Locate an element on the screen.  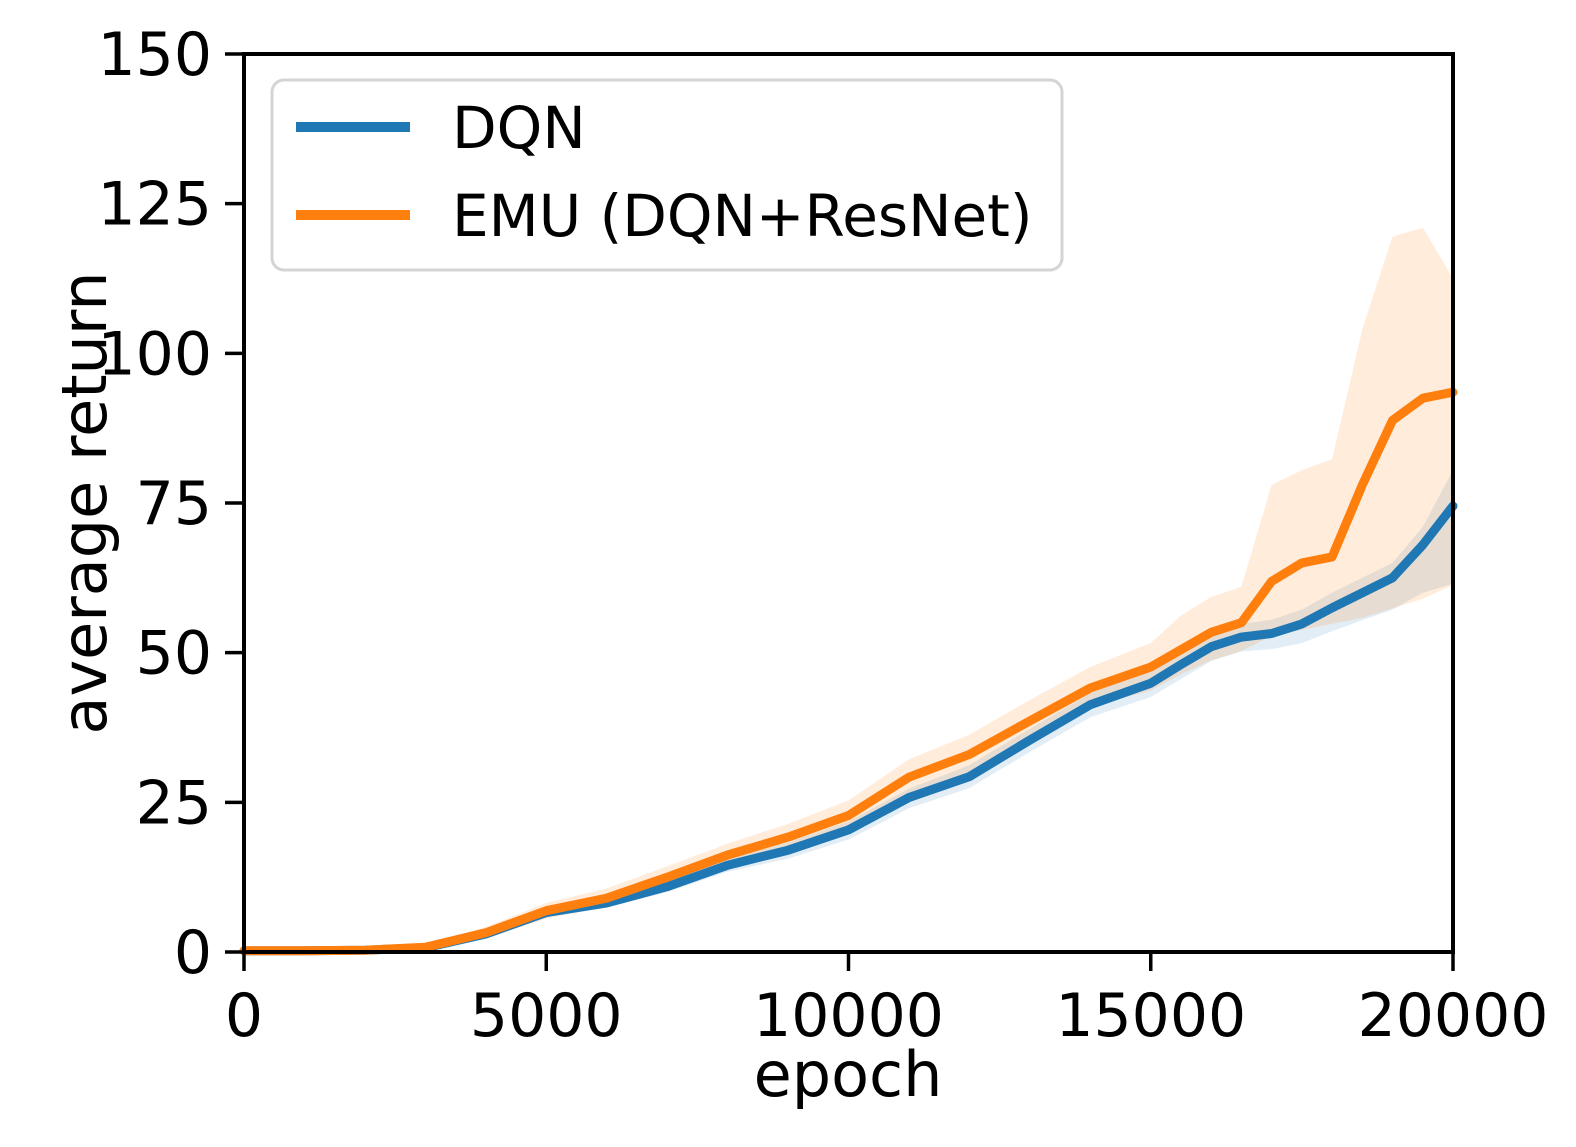
y-tick-label: 125 is located at coordinates (154, 205).